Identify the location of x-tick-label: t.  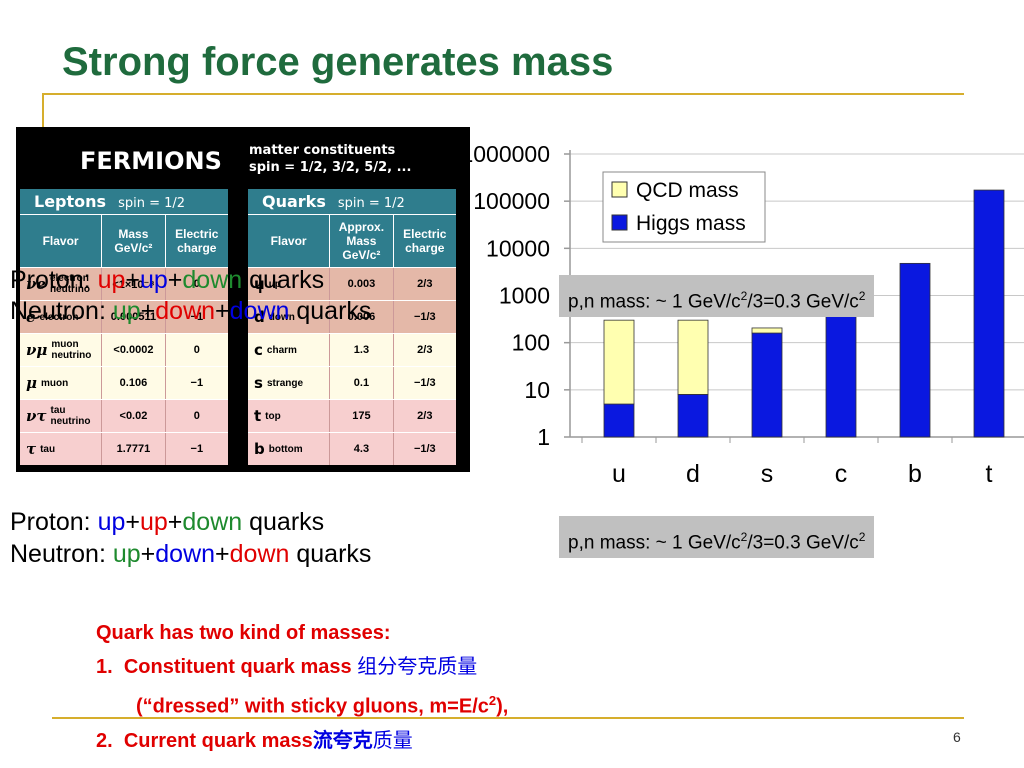
(989, 474).